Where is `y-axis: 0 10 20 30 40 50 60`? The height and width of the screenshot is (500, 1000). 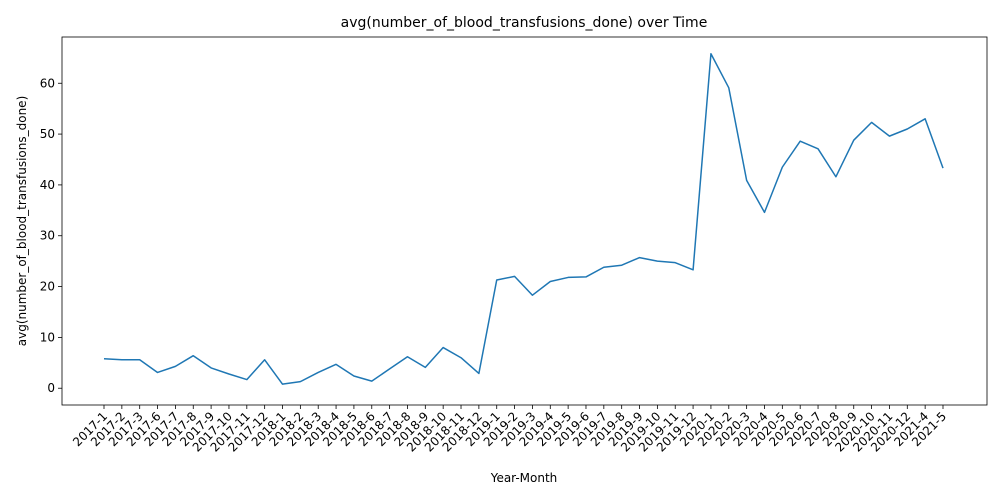 y-axis: 0 10 20 30 40 50 60 is located at coordinates (51, 235).